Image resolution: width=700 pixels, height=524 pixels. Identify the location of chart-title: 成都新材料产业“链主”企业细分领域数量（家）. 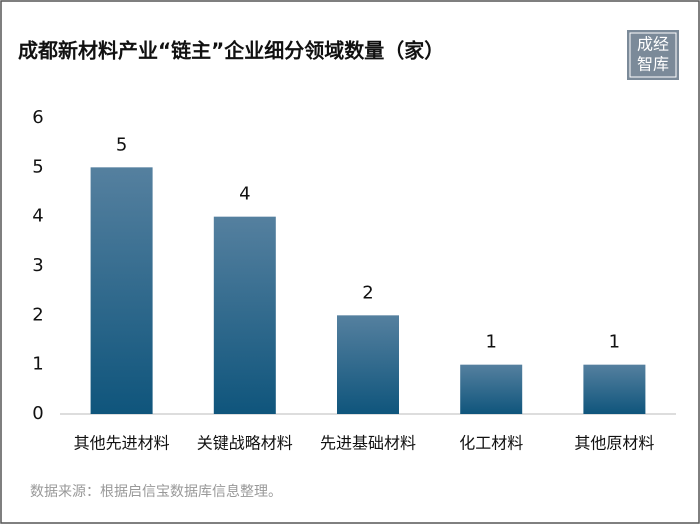
(231, 51).